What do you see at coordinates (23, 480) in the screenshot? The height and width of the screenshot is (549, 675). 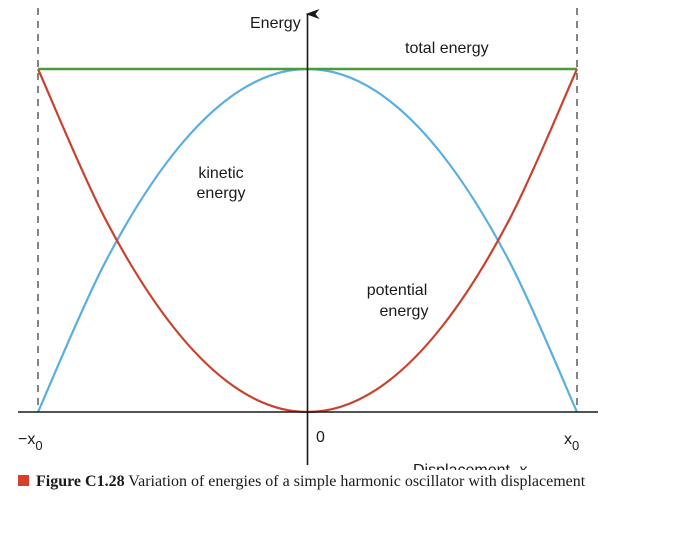 I see `caption-marker-square` at bounding box center [23, 480].